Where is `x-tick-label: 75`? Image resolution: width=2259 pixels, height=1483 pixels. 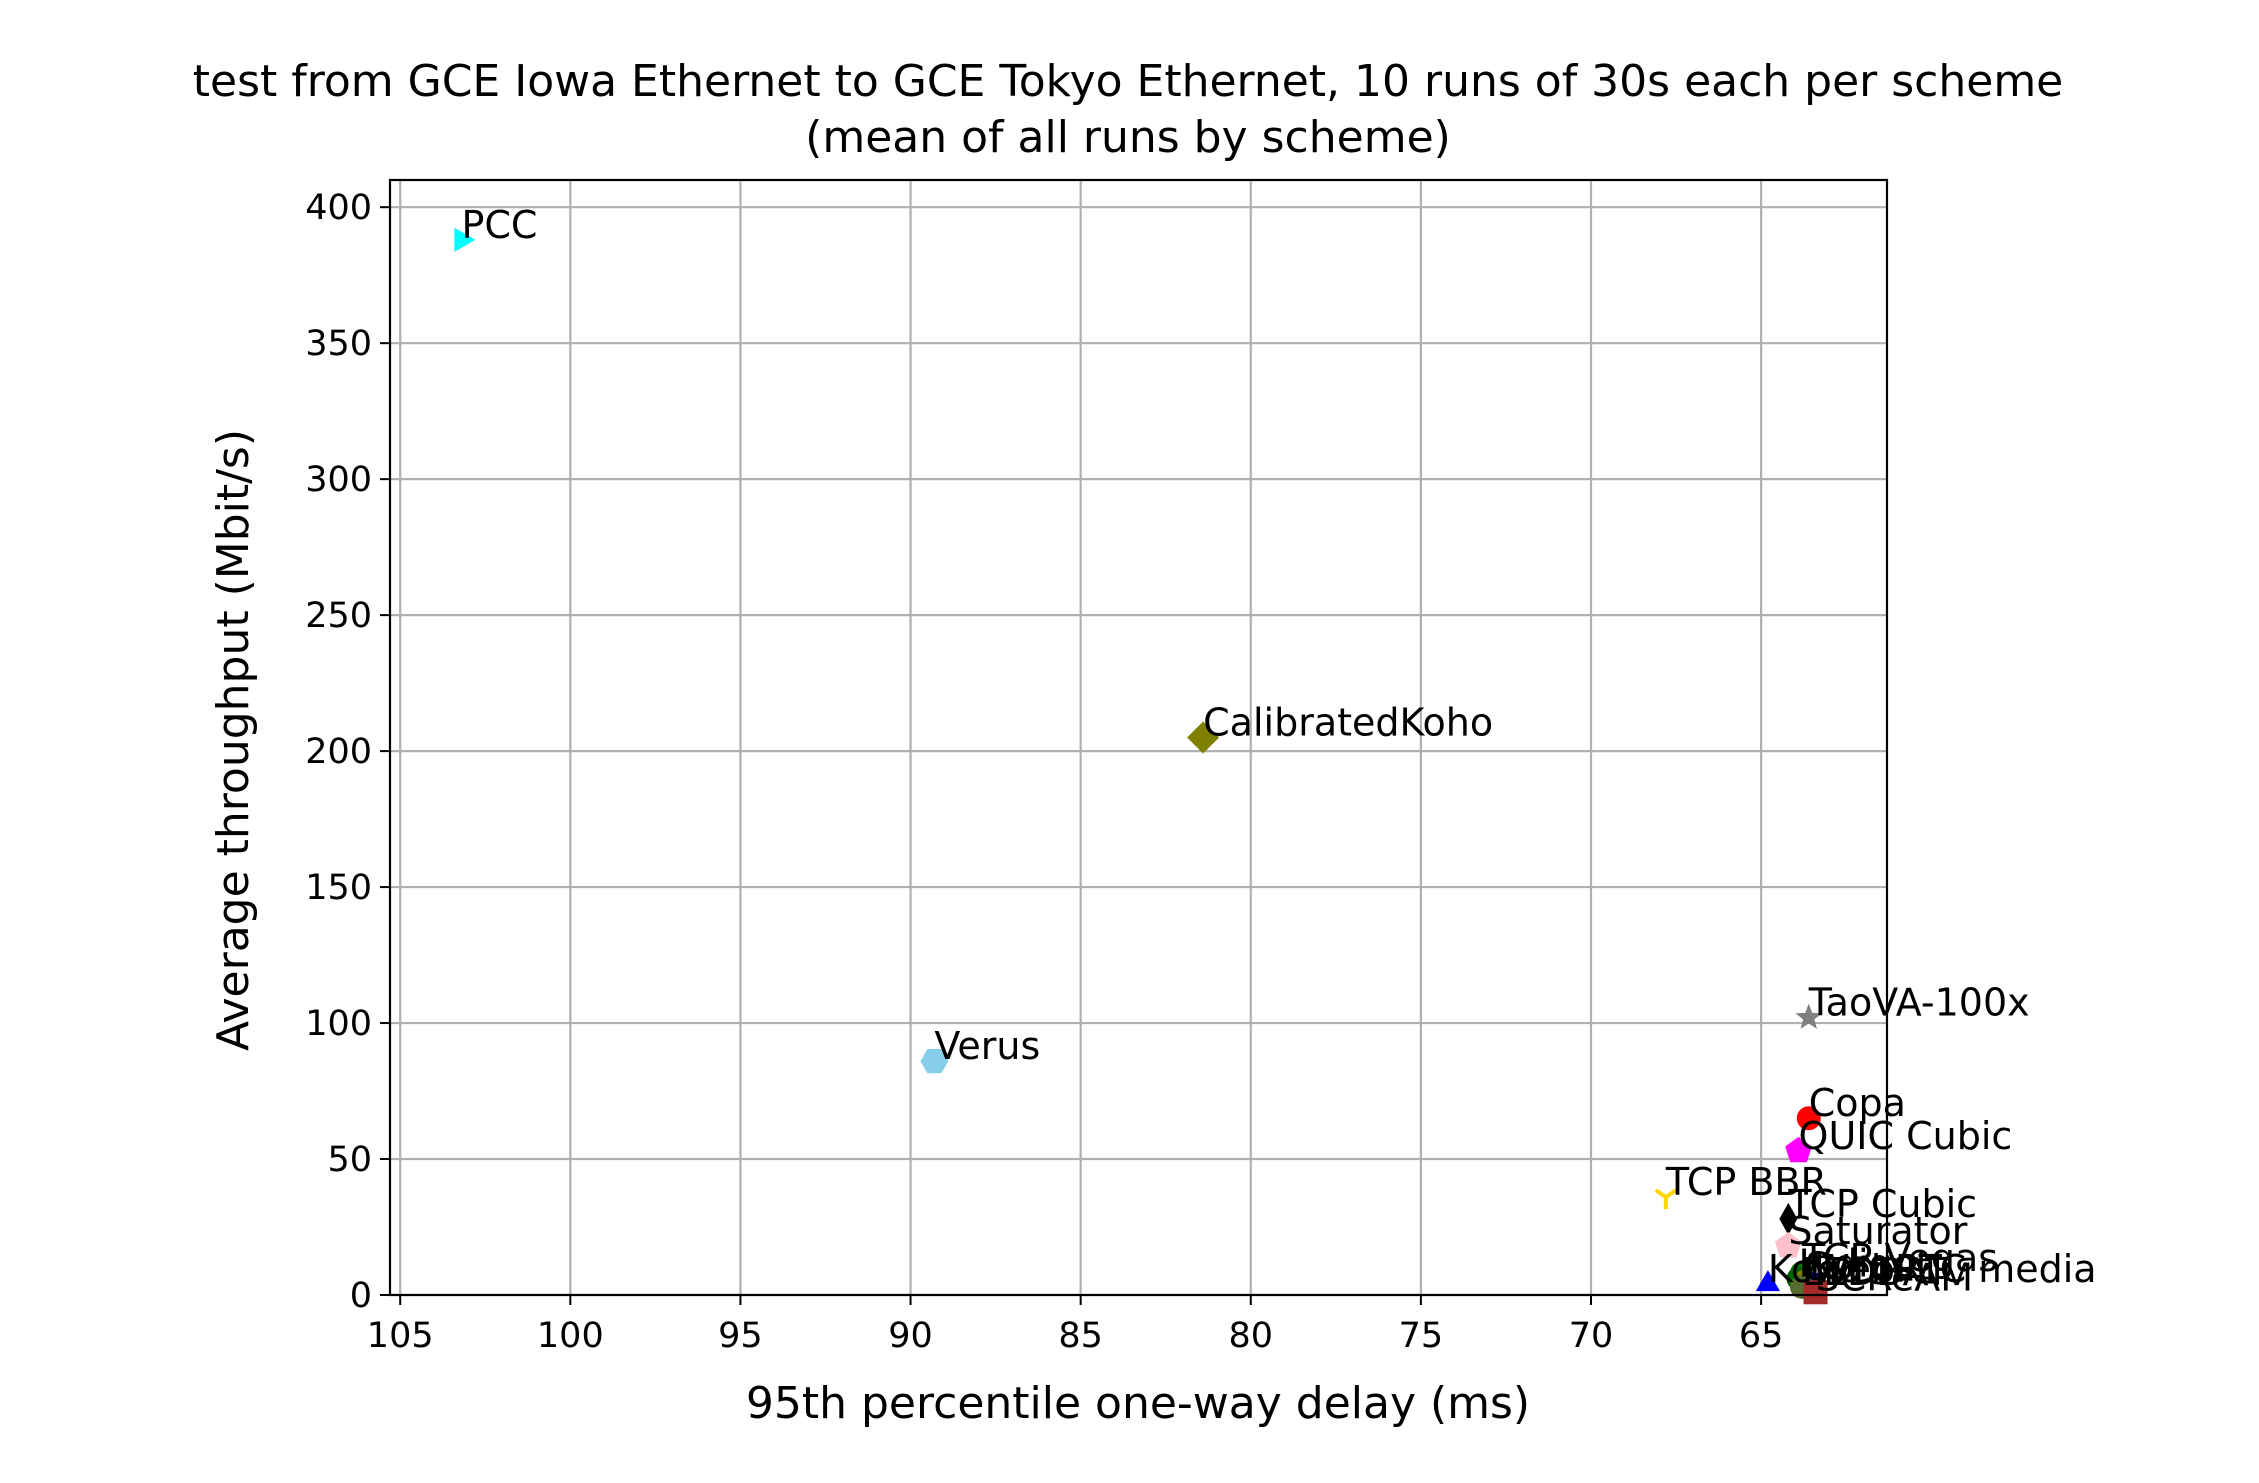
x-tick-label: 75 is located at coordinates (1421, 1336).